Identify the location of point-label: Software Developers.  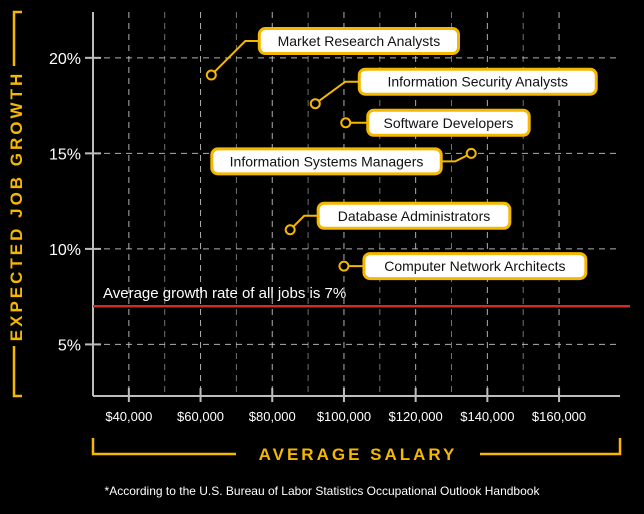
(448, 123).